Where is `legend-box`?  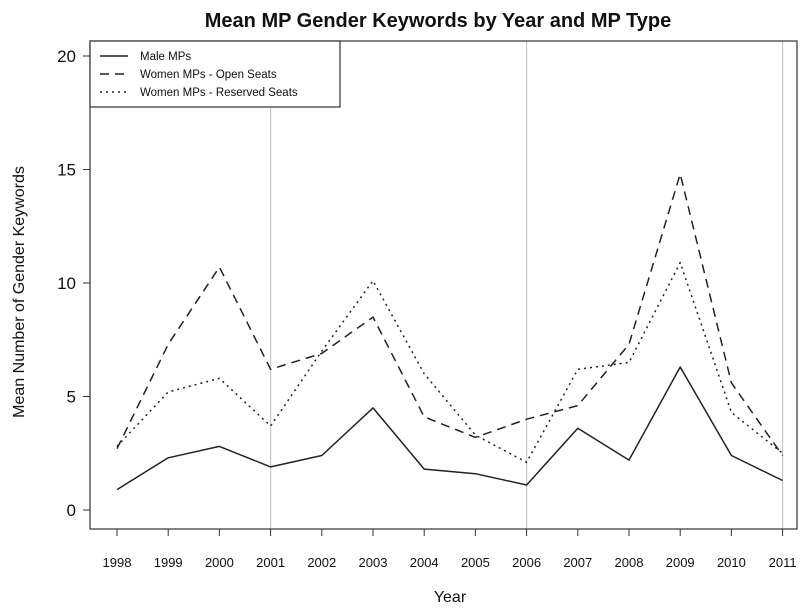 legend-box is located at coordinates (215, 74).